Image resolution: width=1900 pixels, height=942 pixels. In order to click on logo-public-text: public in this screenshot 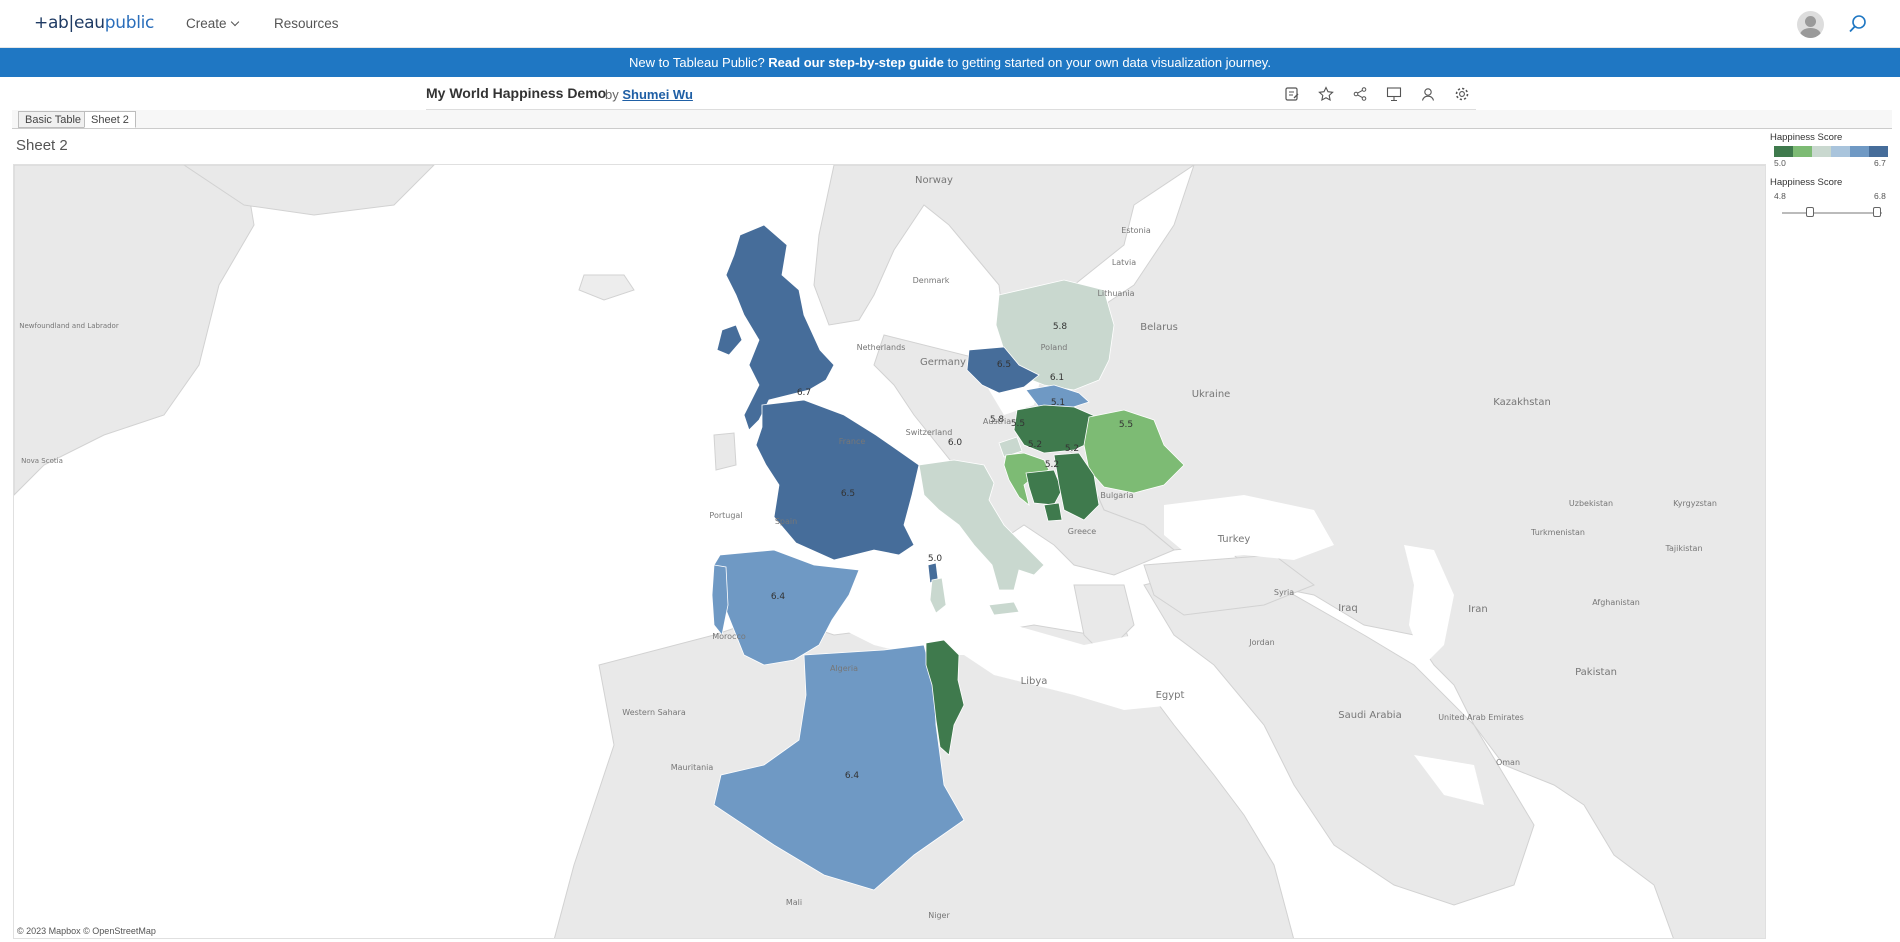, I will do `click(129, 23)`.